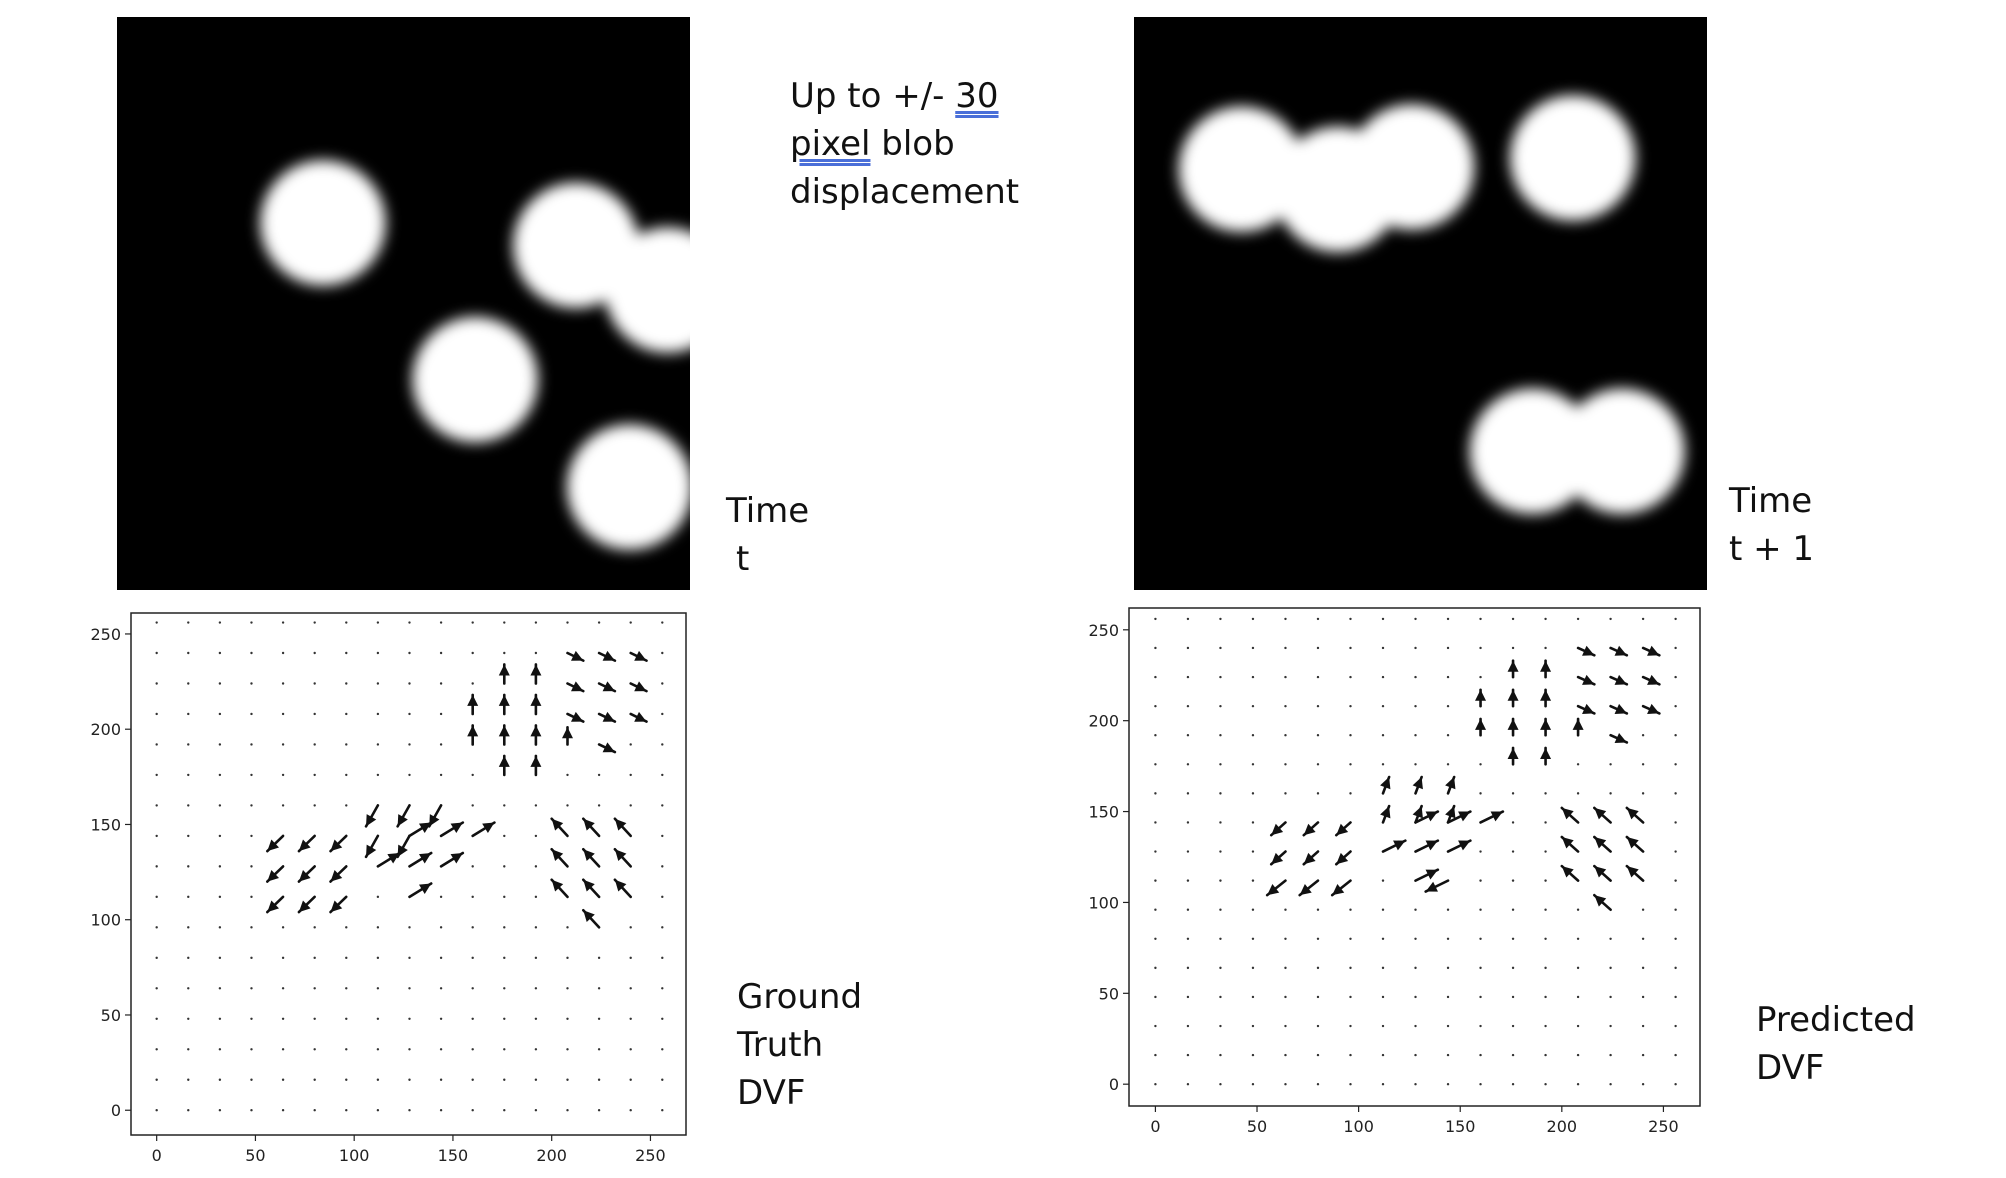 Image resolution: width=2006 pixels, height=1178 pixels. What do you see at coordinates (105, 634) in the screenshot?
I see `y-tick-label: 250` at bounding box center [105, 634].